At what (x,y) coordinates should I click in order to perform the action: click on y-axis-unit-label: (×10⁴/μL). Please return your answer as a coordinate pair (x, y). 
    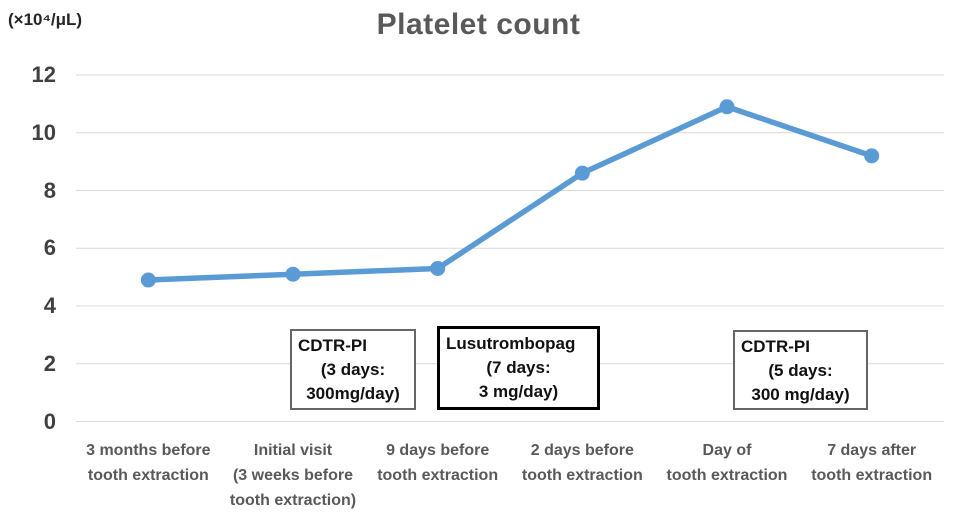
    Looking at the image, I should click on (45, 19).